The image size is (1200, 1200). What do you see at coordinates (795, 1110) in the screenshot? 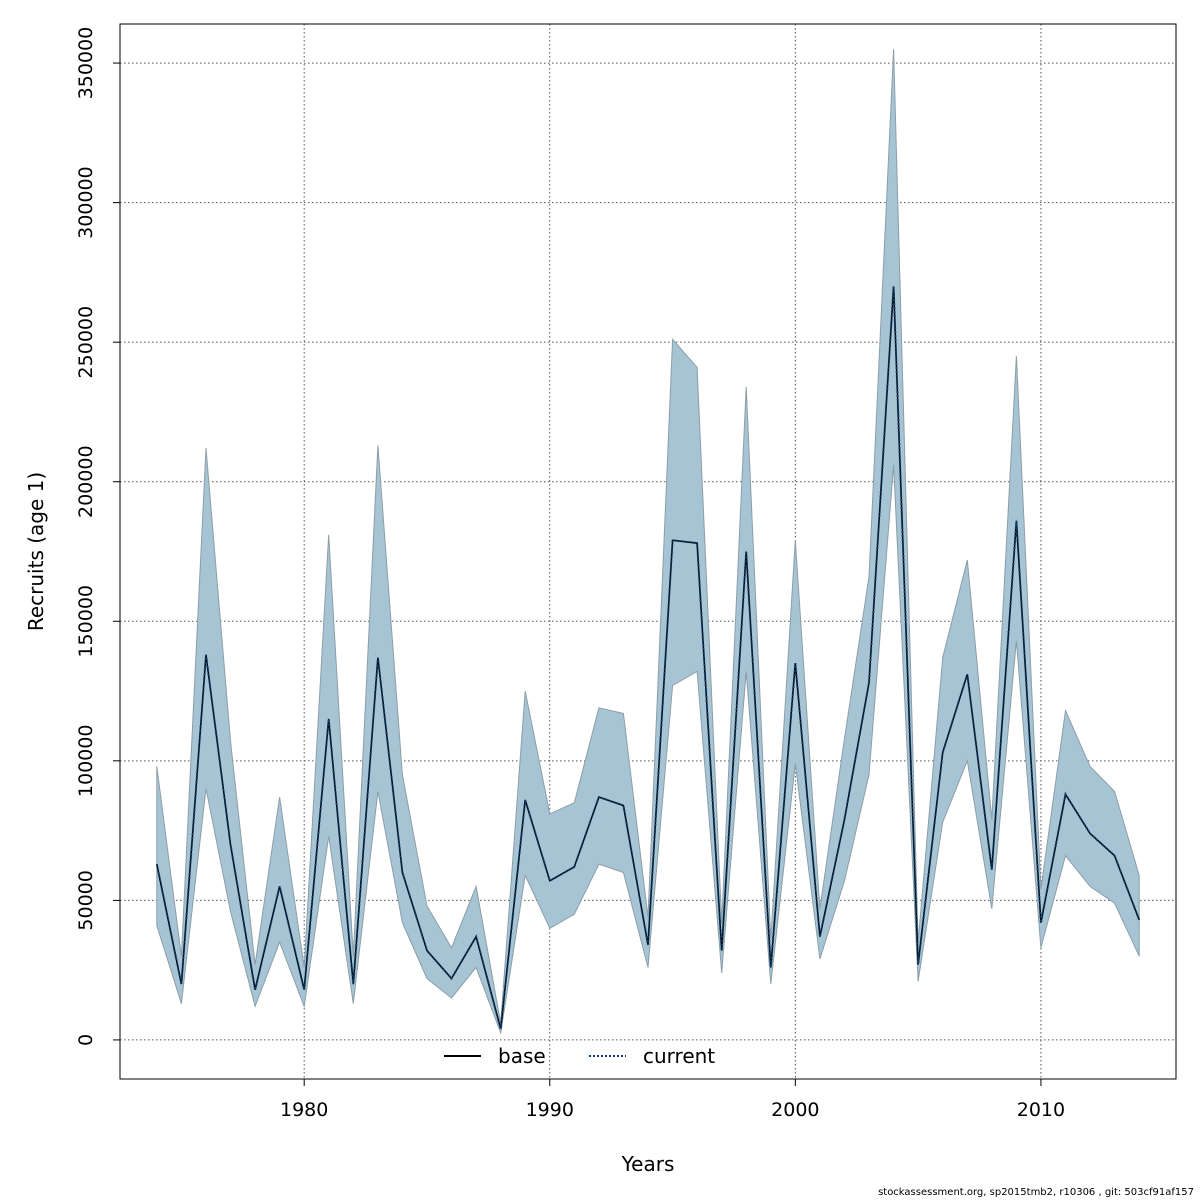
I see `x-tick-label: 2000` at bounding box center [795, 1110].